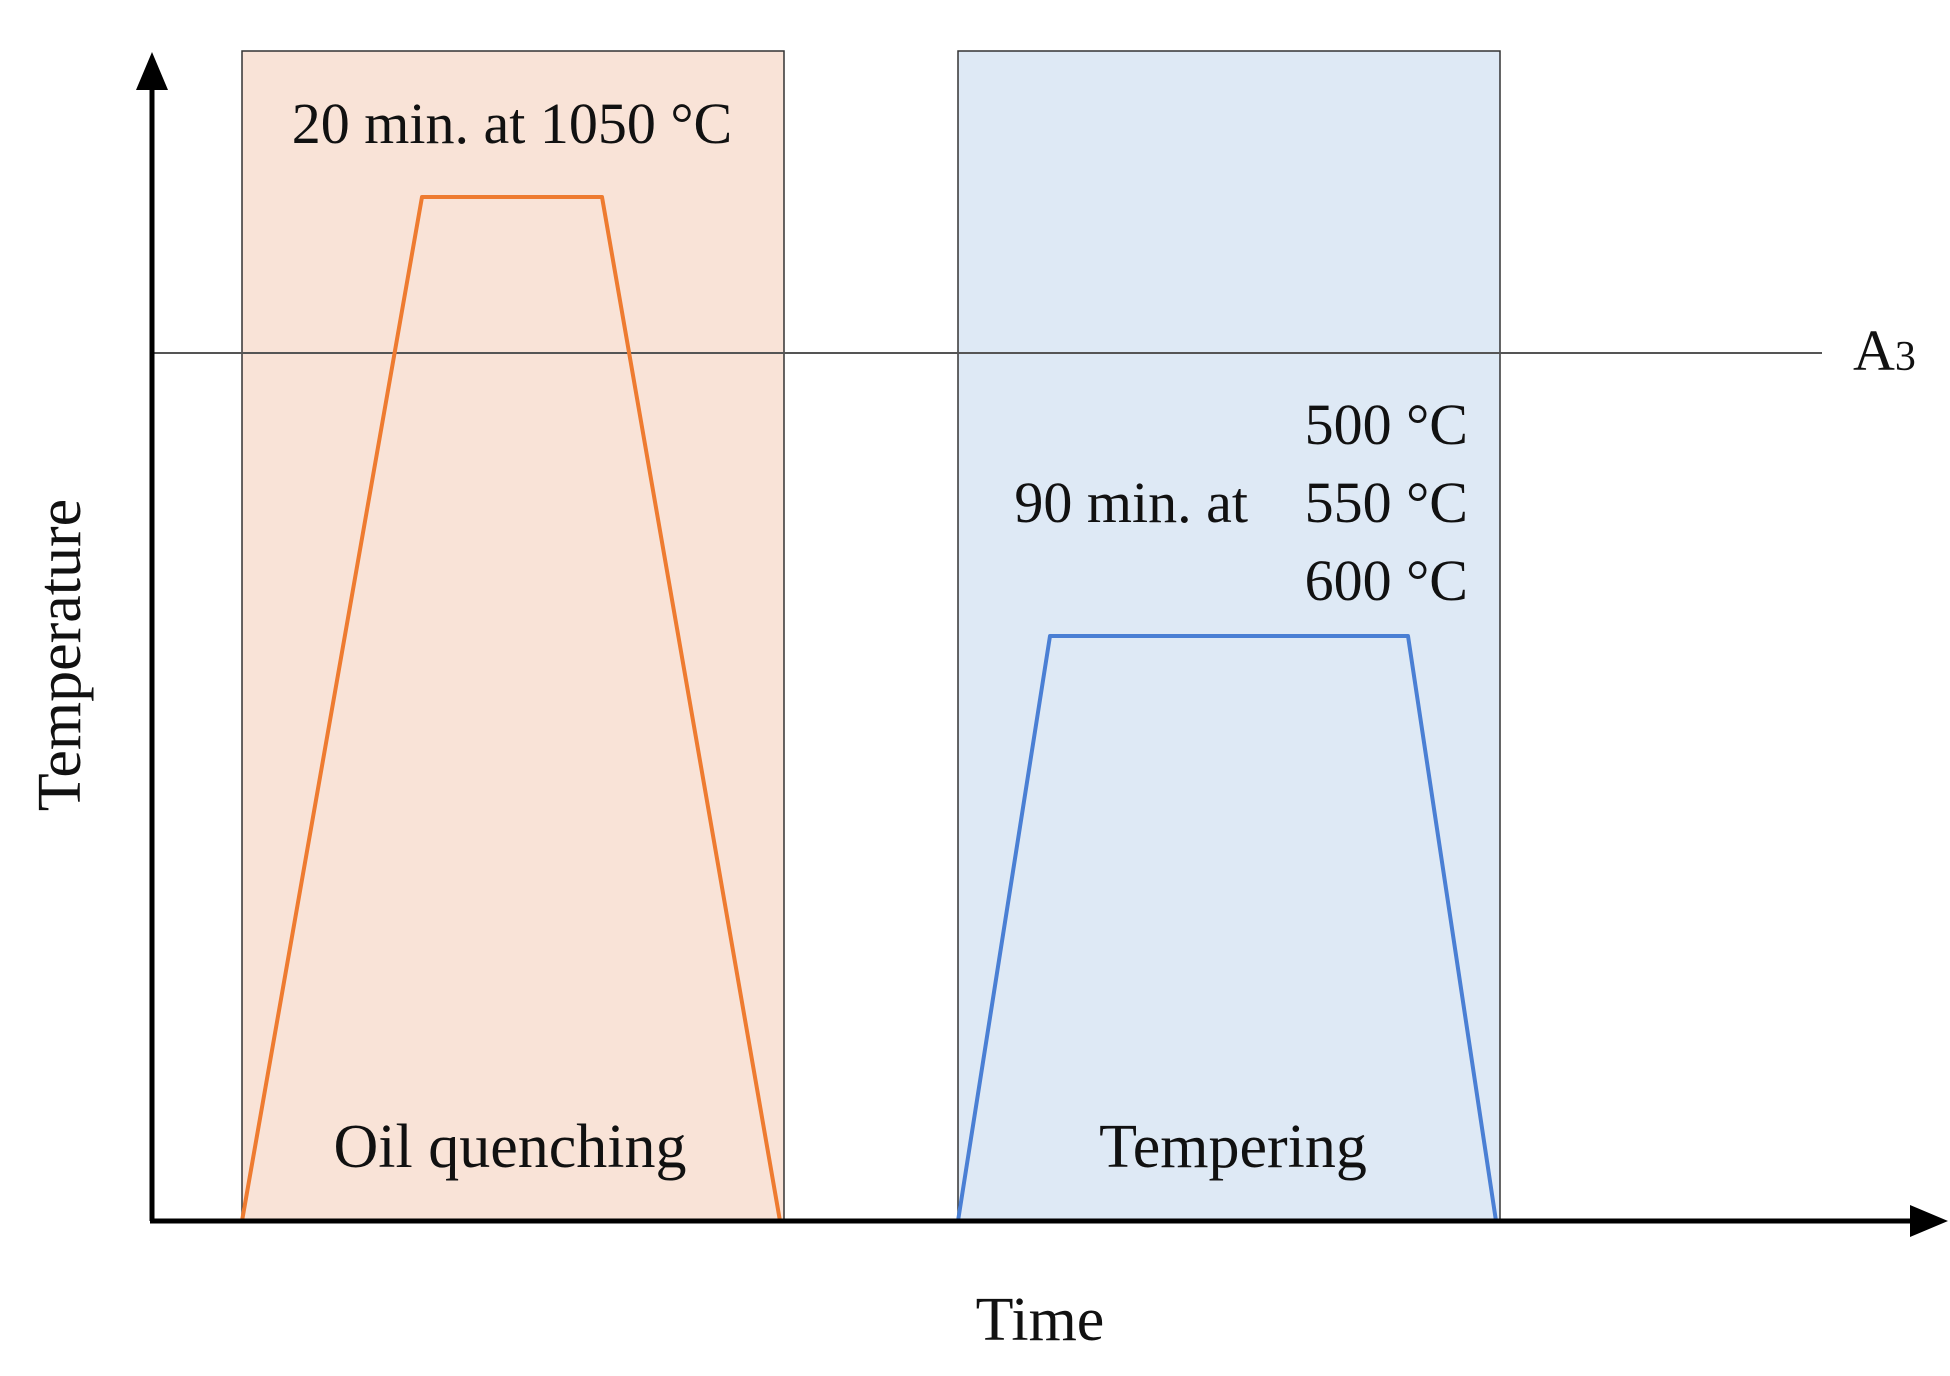  I want to click on y-axis-arrow, so click(152, 71).